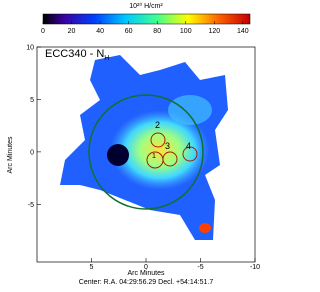  What do you see at coordinates (243, 31) in the screenshot?
I see `colorbar-tick-label: 140` at bounding box center [243, 31].